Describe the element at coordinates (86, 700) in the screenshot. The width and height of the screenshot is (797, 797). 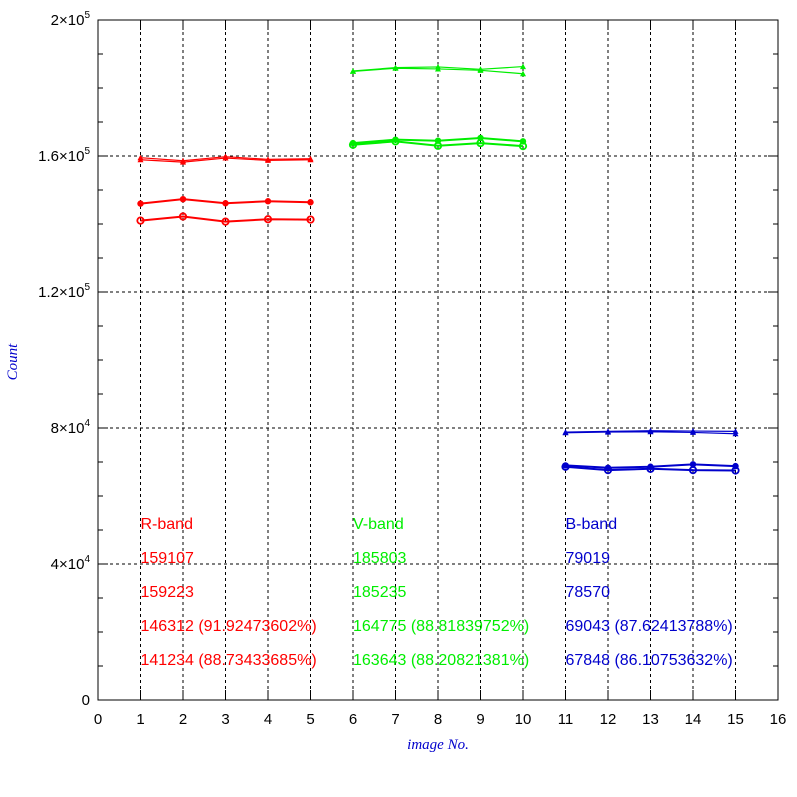
I see `y-tick-label: 0` at that location.